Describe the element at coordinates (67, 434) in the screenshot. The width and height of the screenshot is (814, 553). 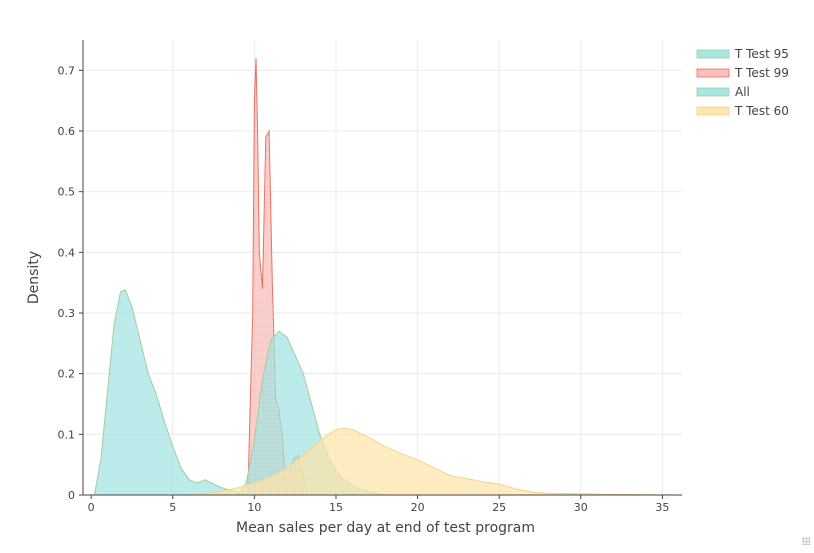
I see `y-tick-label: 0.1` at that location.